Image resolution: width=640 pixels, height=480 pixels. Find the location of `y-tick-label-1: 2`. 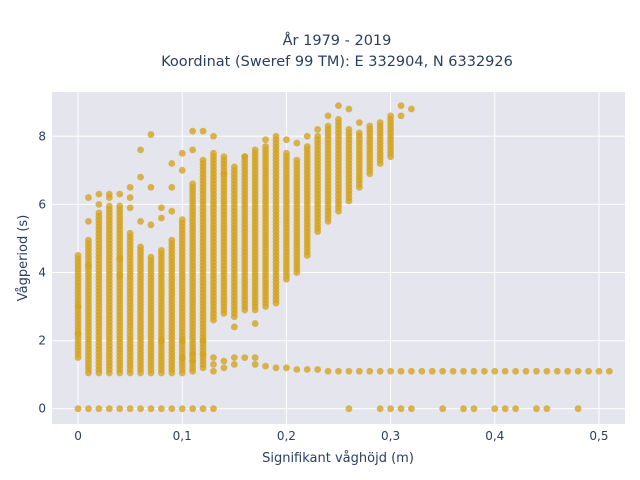

y-tick-label-1: 2 is located at coordinates (42, 341).